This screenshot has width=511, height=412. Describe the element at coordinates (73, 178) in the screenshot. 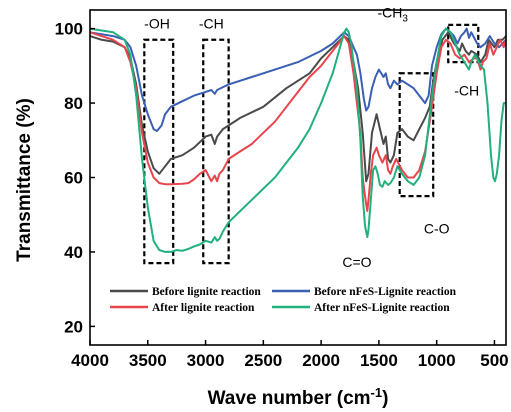

I see `y-tick-label: 60` at that location.